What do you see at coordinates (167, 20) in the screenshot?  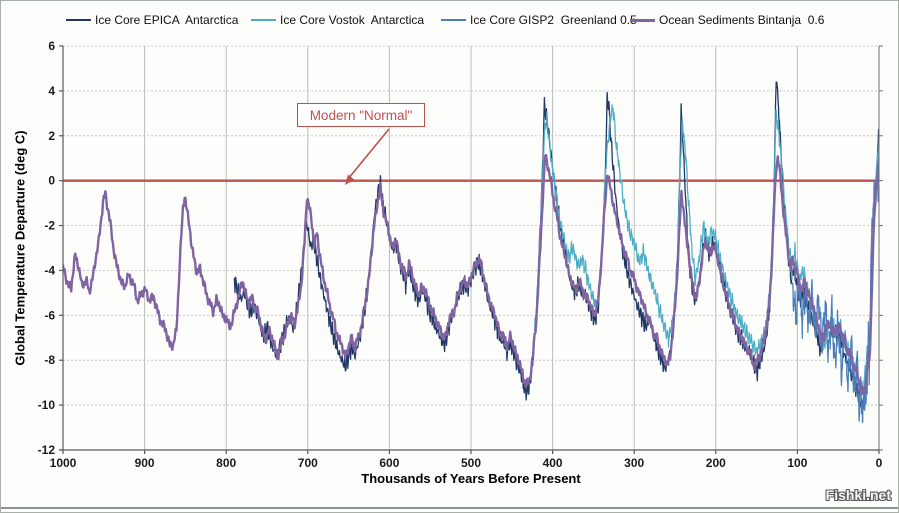 I see `legend-label-epica: Ice Core EPICA Antarctica` at bounding box center [167, 20].